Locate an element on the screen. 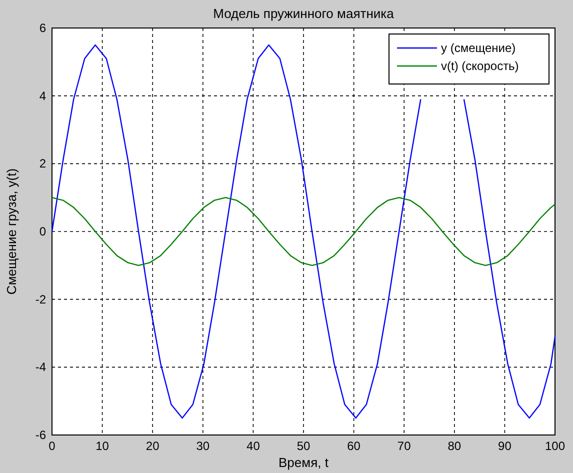 The width and height of the screenshot is (573, 473). x-tick-label: 40 is located at coordinates (253, 446).